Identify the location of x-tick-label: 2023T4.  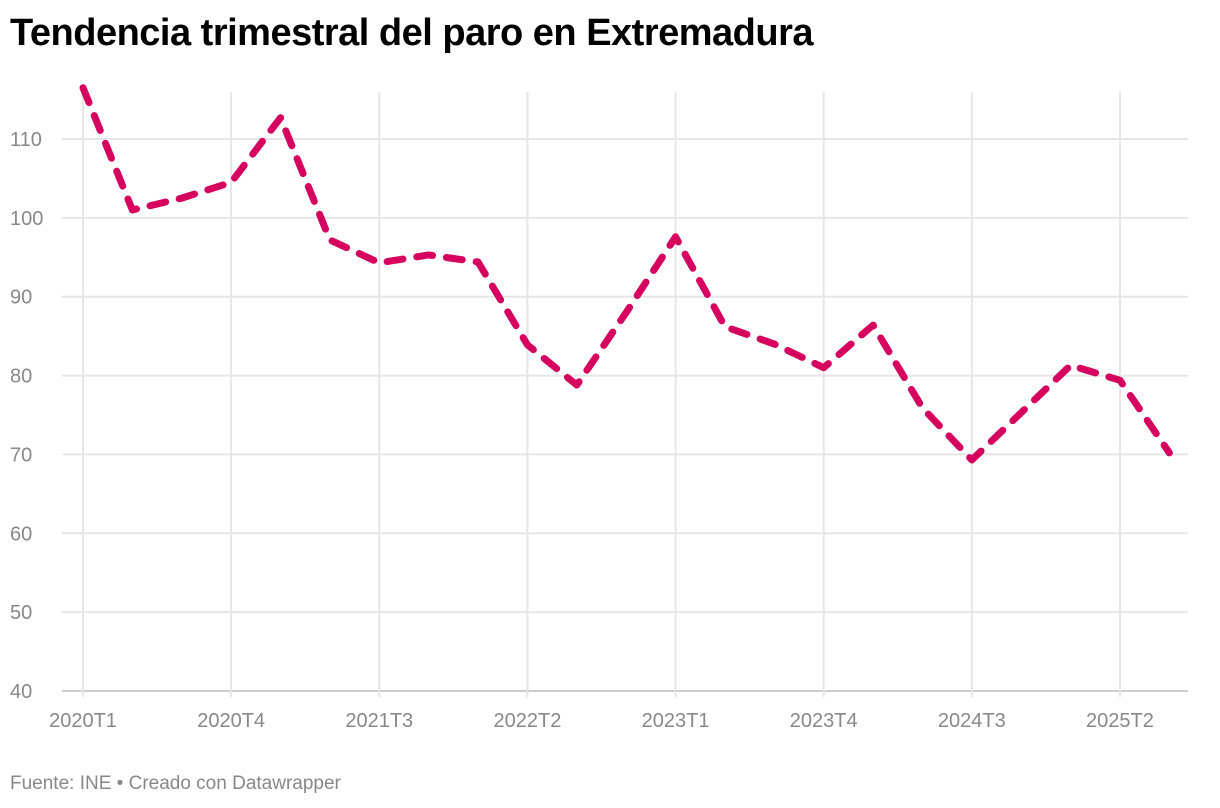
(824, 721).